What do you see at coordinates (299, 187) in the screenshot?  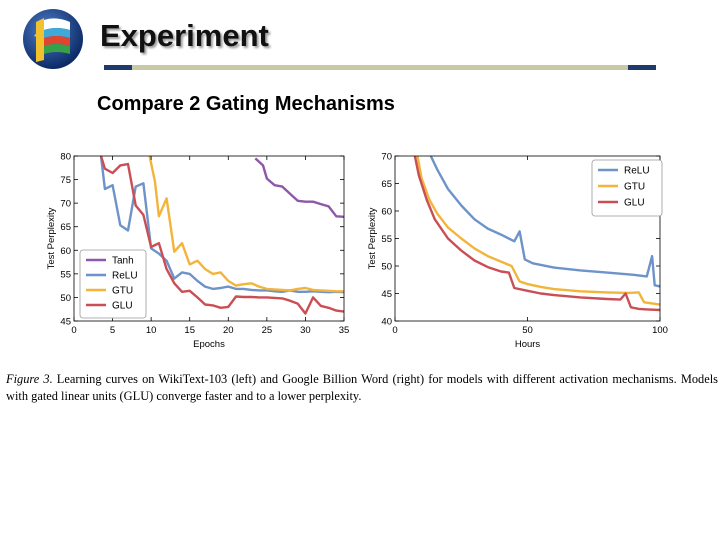 I see `series-line-tanh` at bounding box center [299, 187].